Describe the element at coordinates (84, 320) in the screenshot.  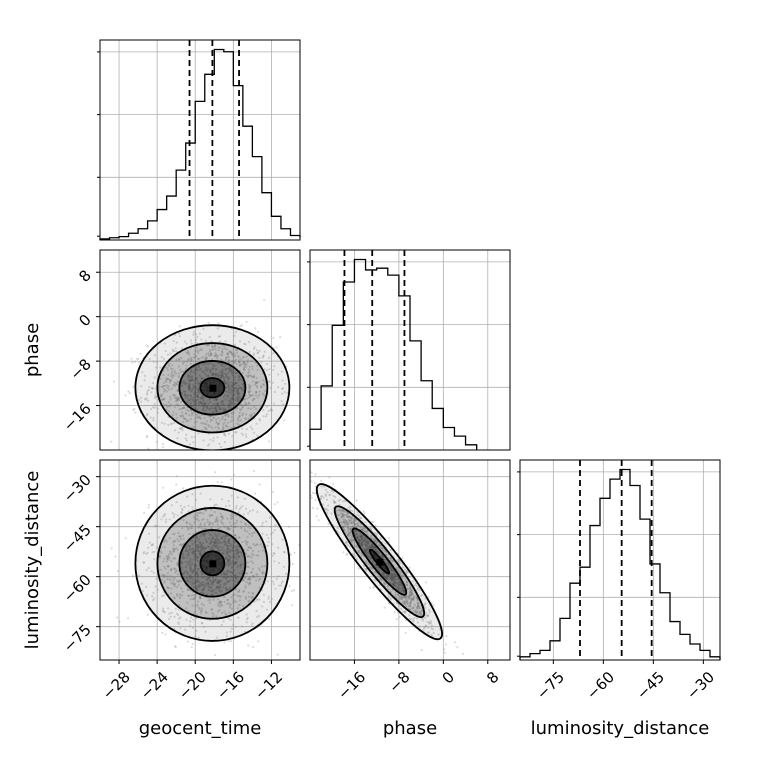
I see `phase-ytick-label-2: 0` at that location.